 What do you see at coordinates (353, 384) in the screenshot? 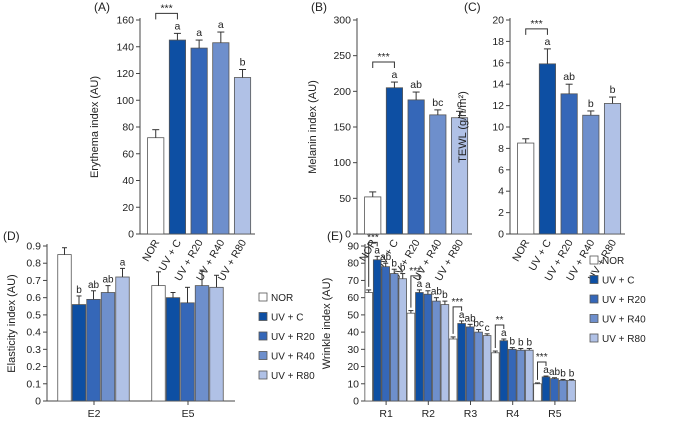
I see `y-tick-label: 10` at bounding box center [353, 384].